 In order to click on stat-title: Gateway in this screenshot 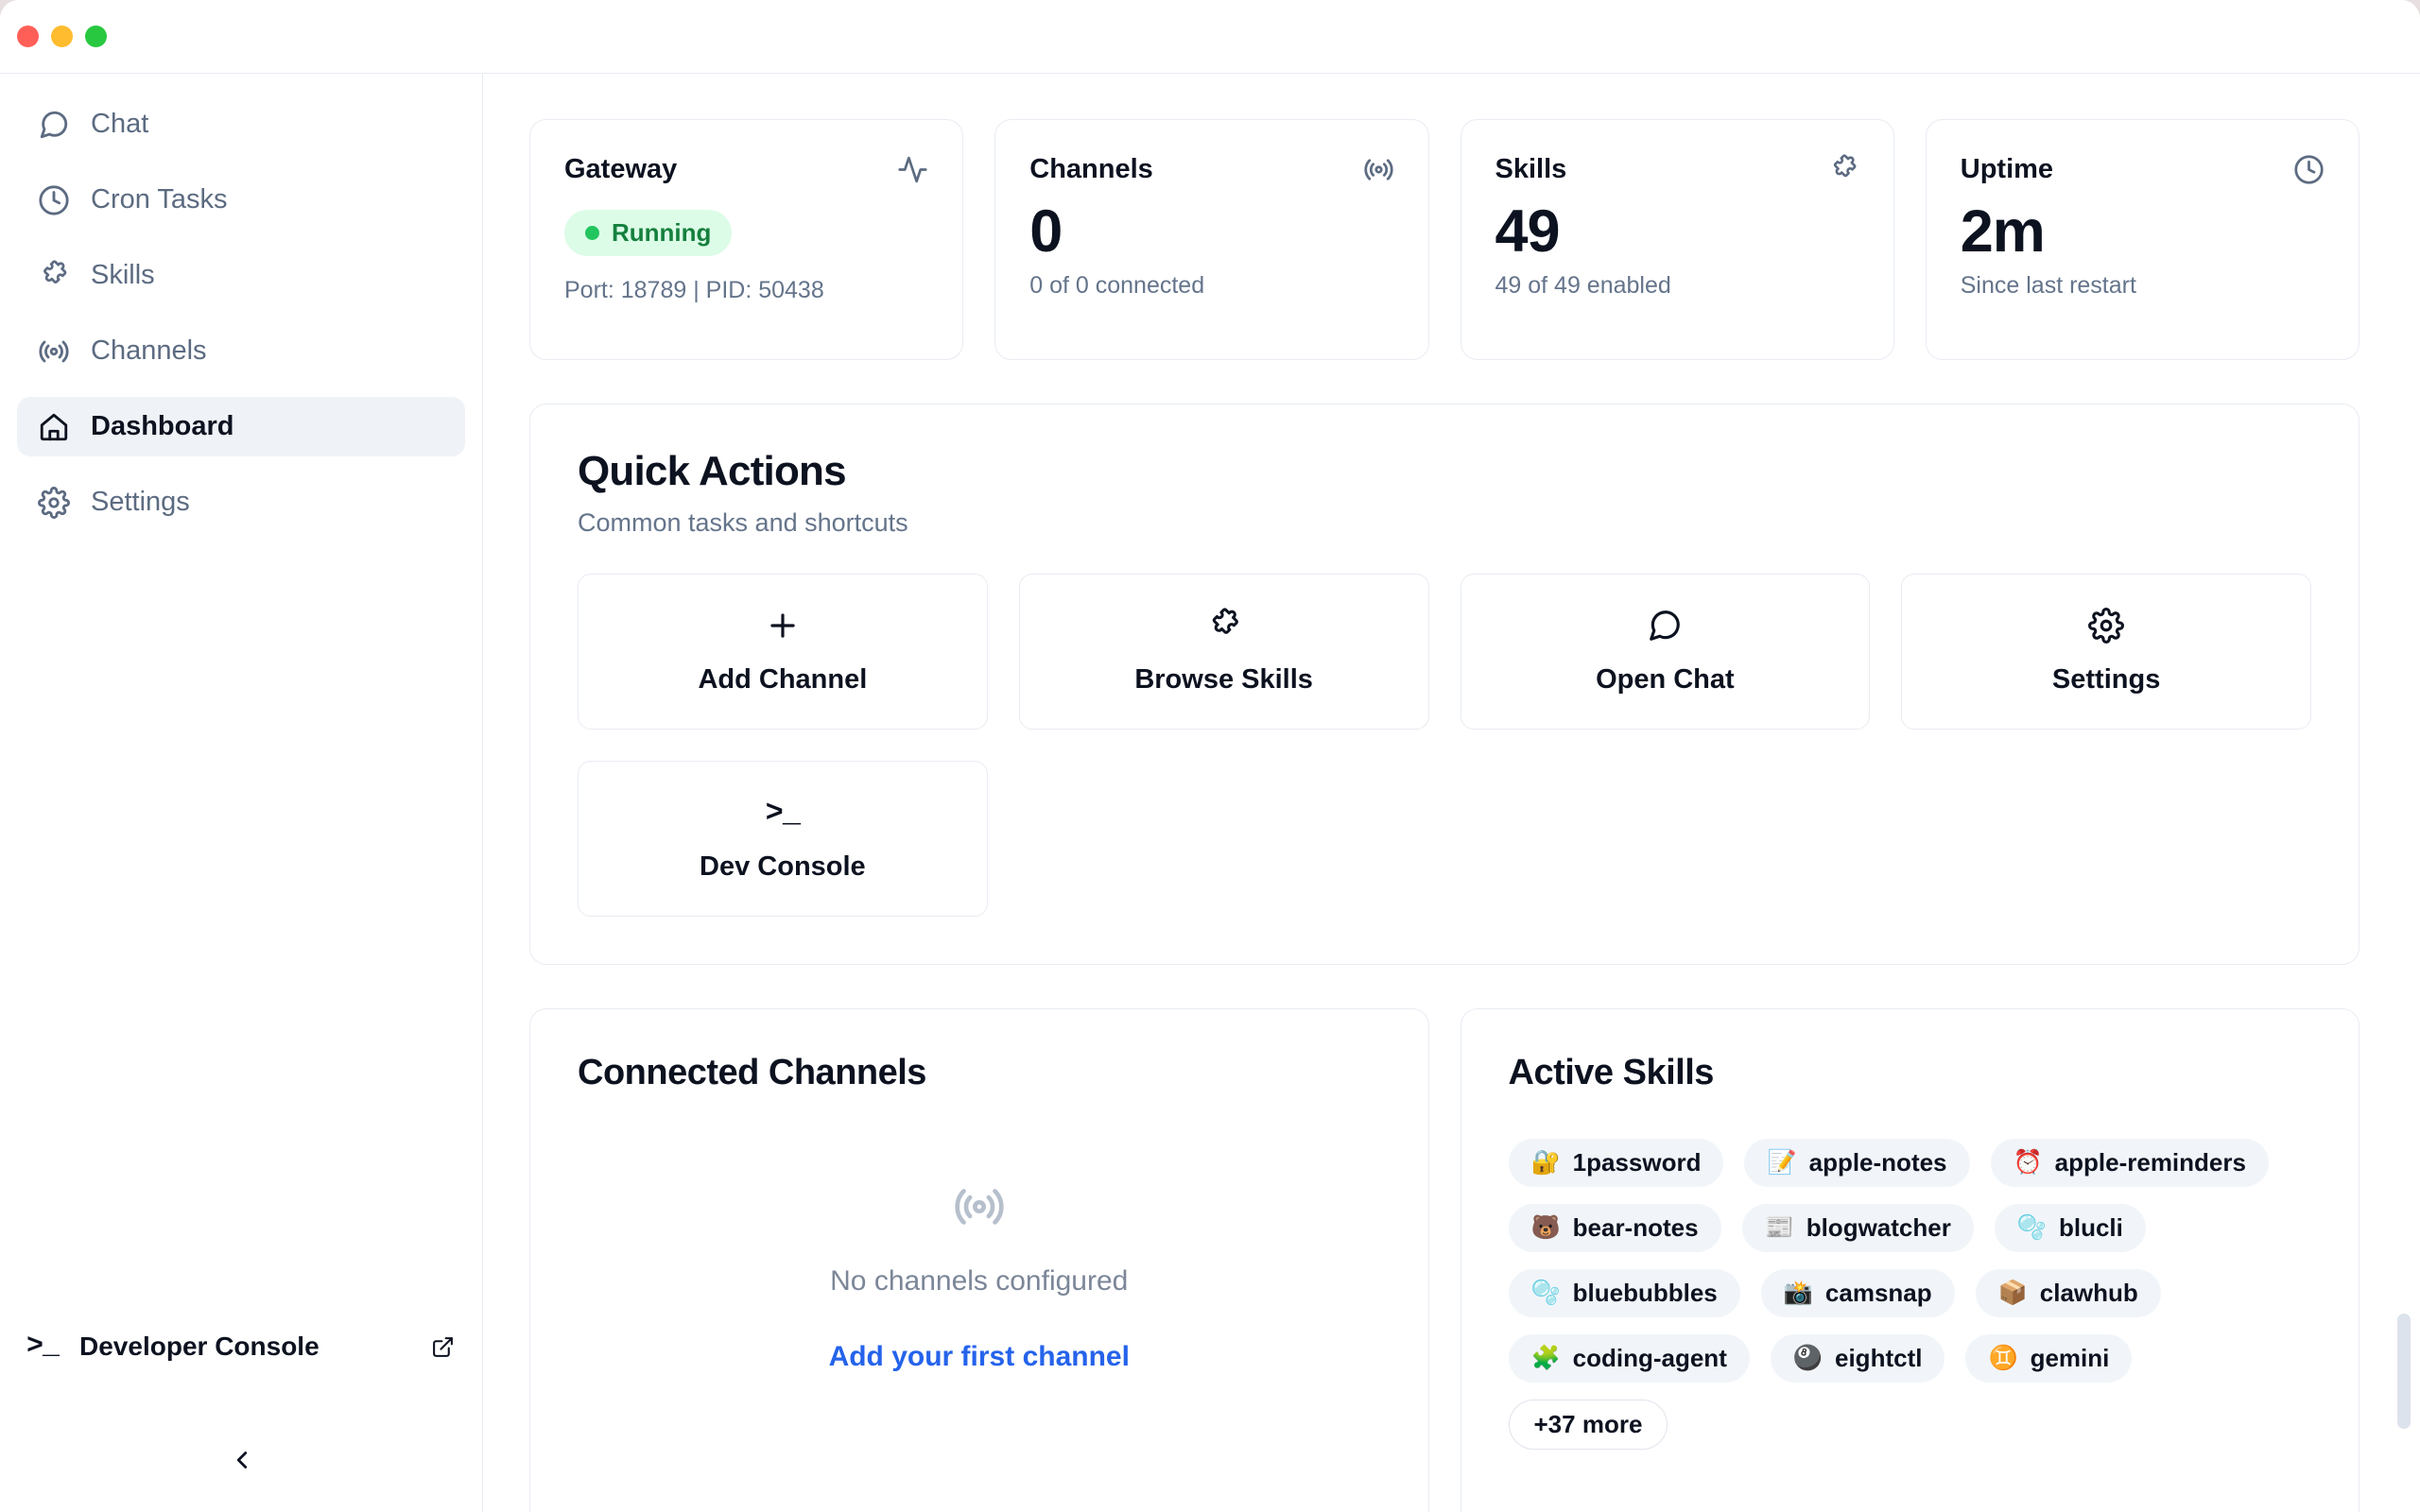, I will do `click(621, 169)`.